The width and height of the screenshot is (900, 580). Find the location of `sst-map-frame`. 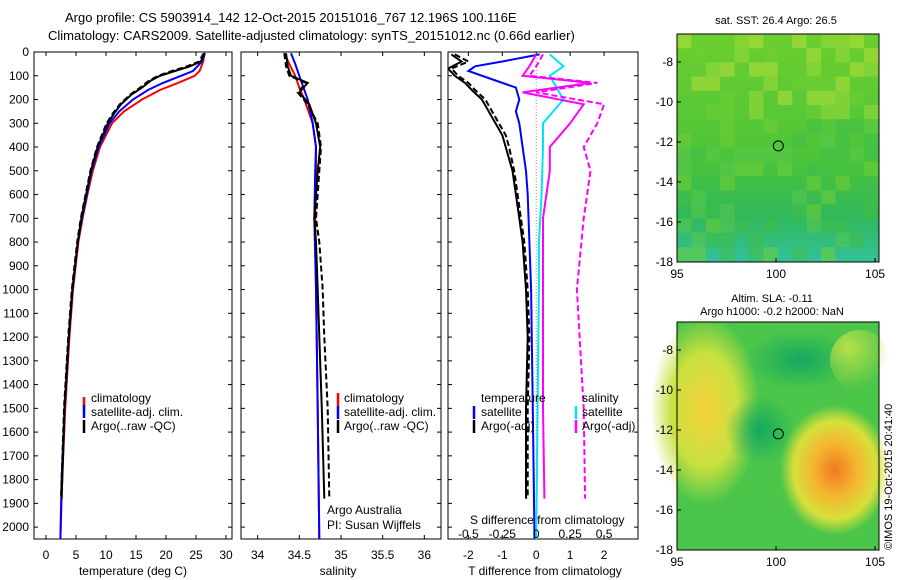

sst-map-frame is located at coordinates (778, 148).